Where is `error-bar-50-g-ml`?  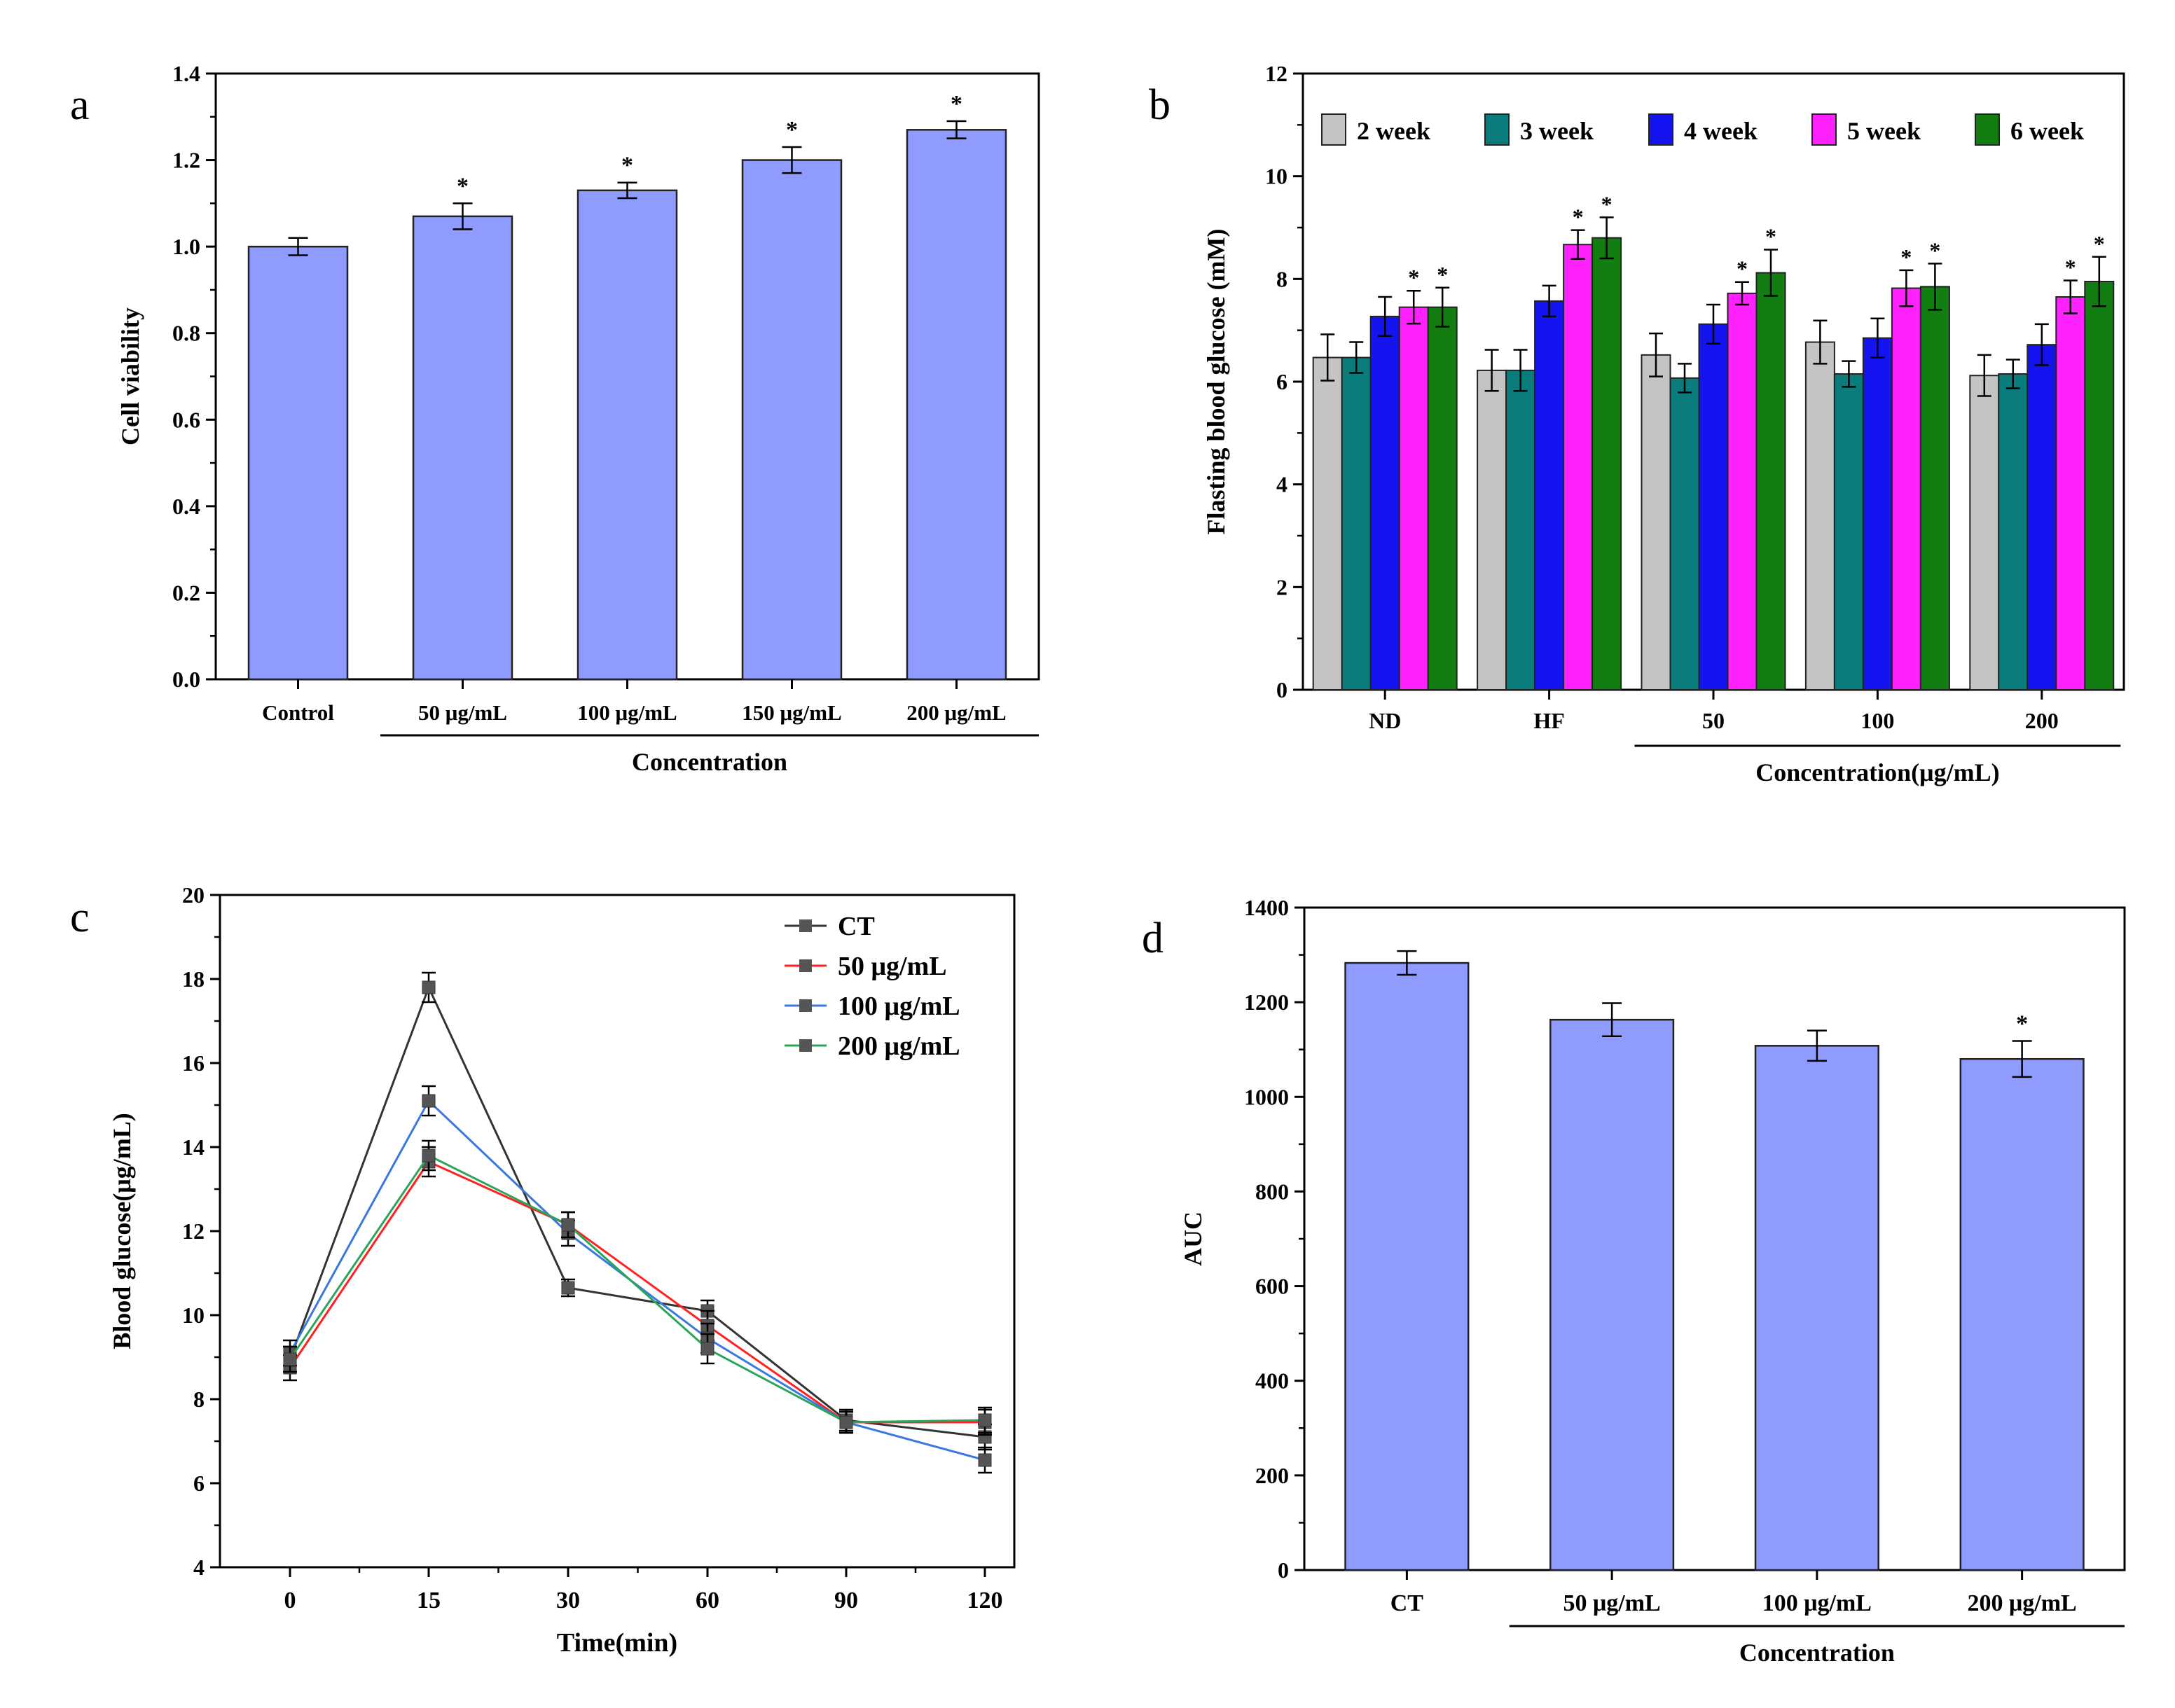
error-bar-50-g-ml is located at coordinates (463, 216).